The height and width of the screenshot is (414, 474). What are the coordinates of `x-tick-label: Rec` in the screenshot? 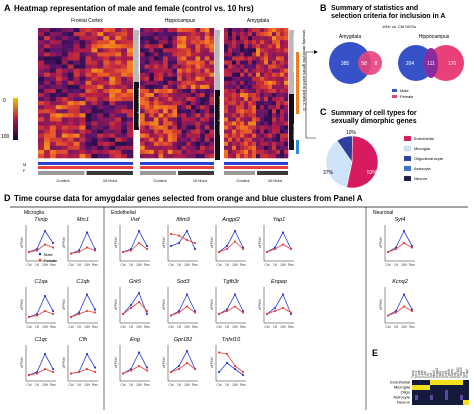 It's located at (195, 327).